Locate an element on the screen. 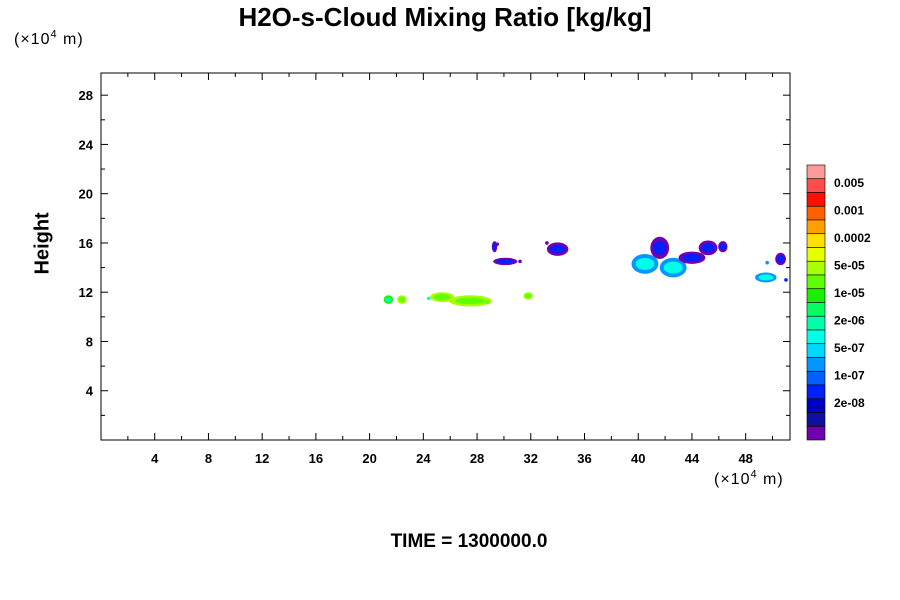  y-tick-label: 24 is located at coordinates (86, 144).